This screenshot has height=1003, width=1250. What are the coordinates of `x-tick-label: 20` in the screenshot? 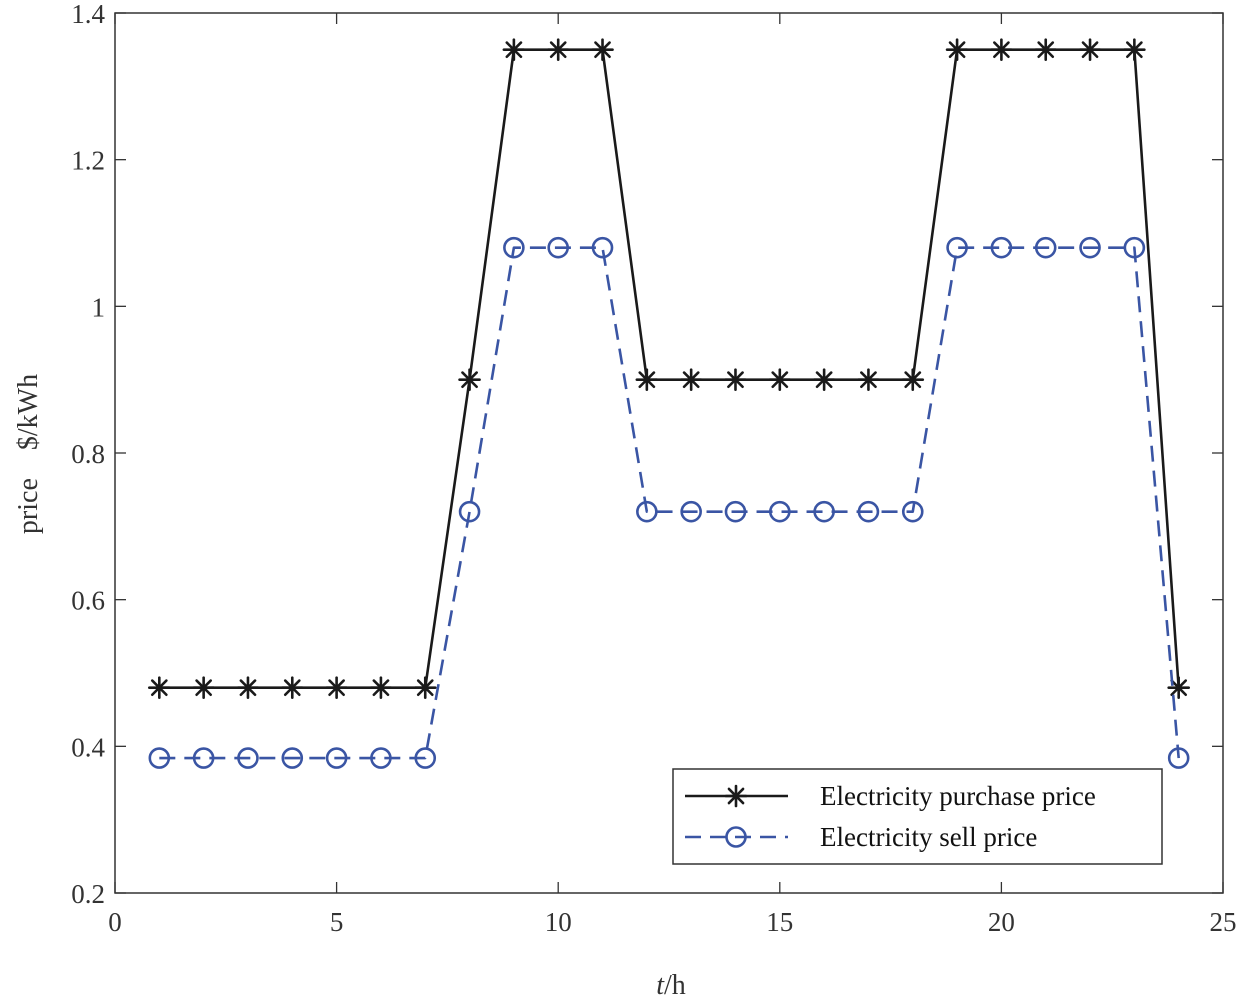 It's located at (1001, 922).